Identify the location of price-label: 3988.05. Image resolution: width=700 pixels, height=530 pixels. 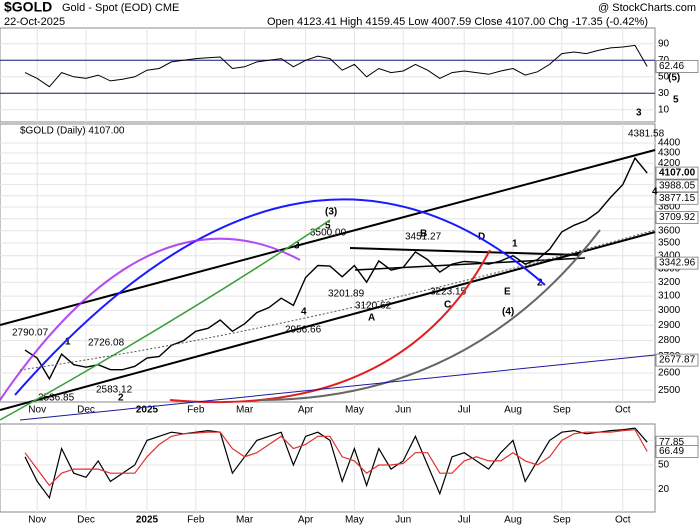
(677, 186).